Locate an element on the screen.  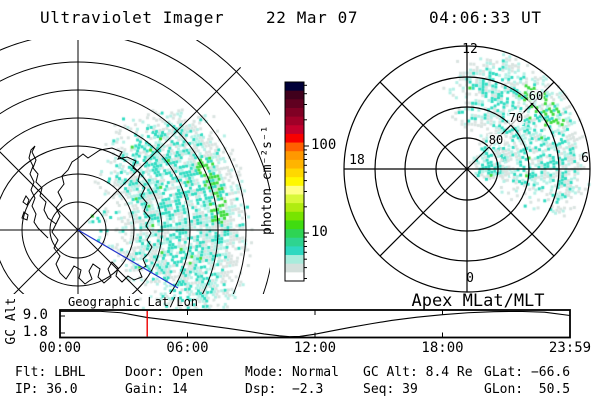
geographic-plot-title: Geographic Lat/Lon is located at coordinates (133, 302).